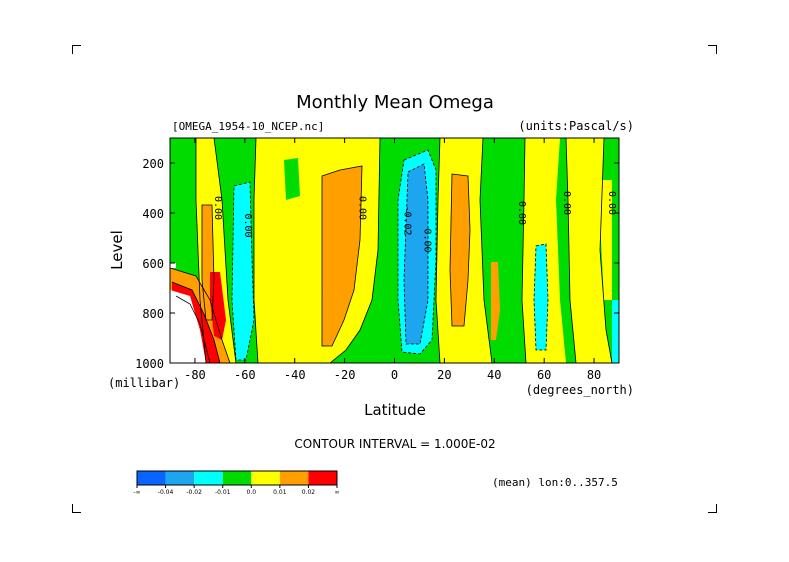 This screenshot has width=789, height=562. What do you see at coordinates (173, 265) in the screenshot?
I see `contour-region-missing-data-top` at bounding box center [173, 265].